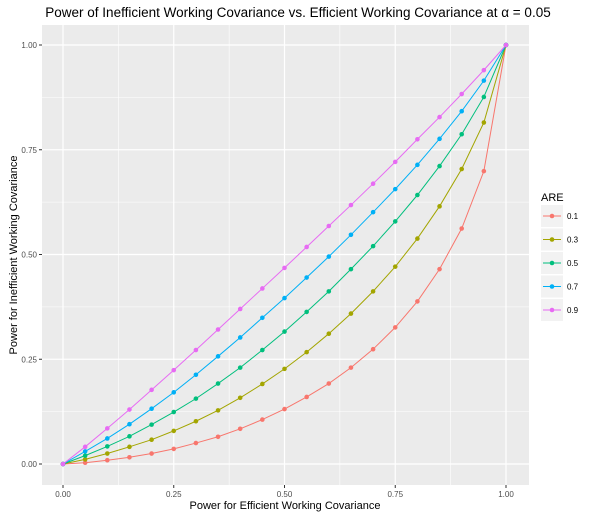 The image size is (597, 516). I want to click on legend-item: 0.3, so click(560, 239).